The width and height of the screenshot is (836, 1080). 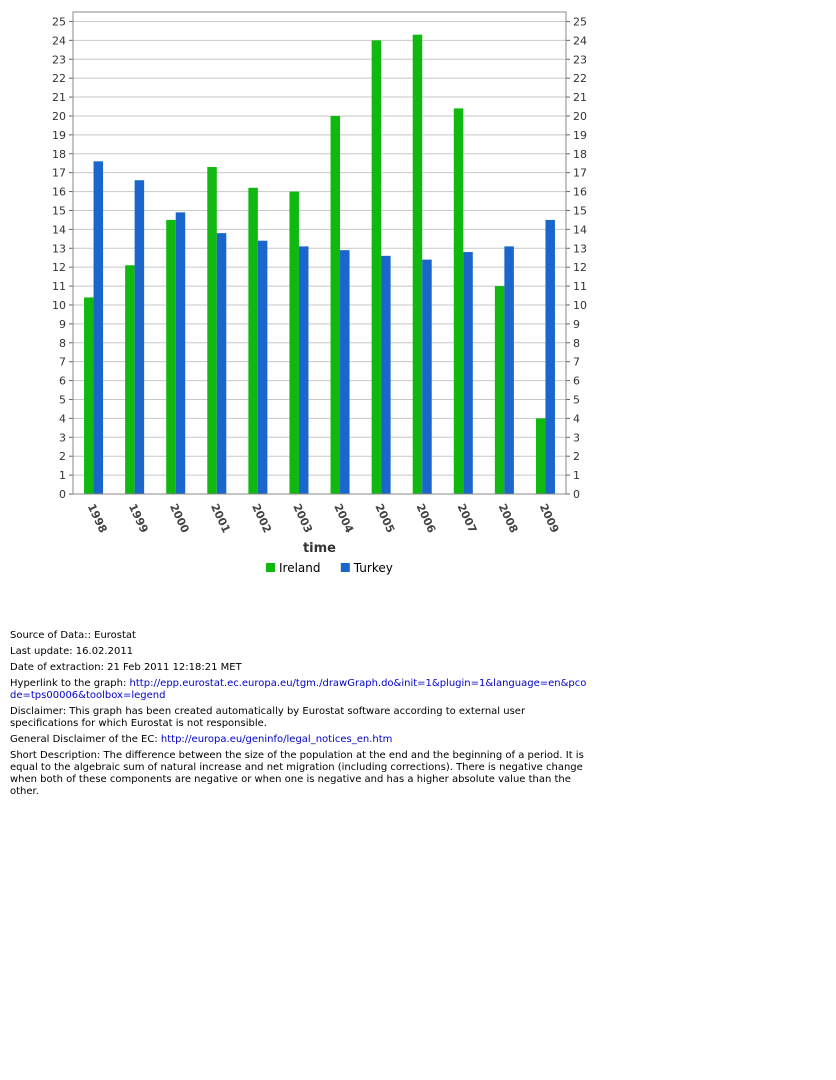 What do you see at coordinates (580, 78) in the screenshot?
I see `y-tick-label-right: 22` at bounding box center [580, 78].